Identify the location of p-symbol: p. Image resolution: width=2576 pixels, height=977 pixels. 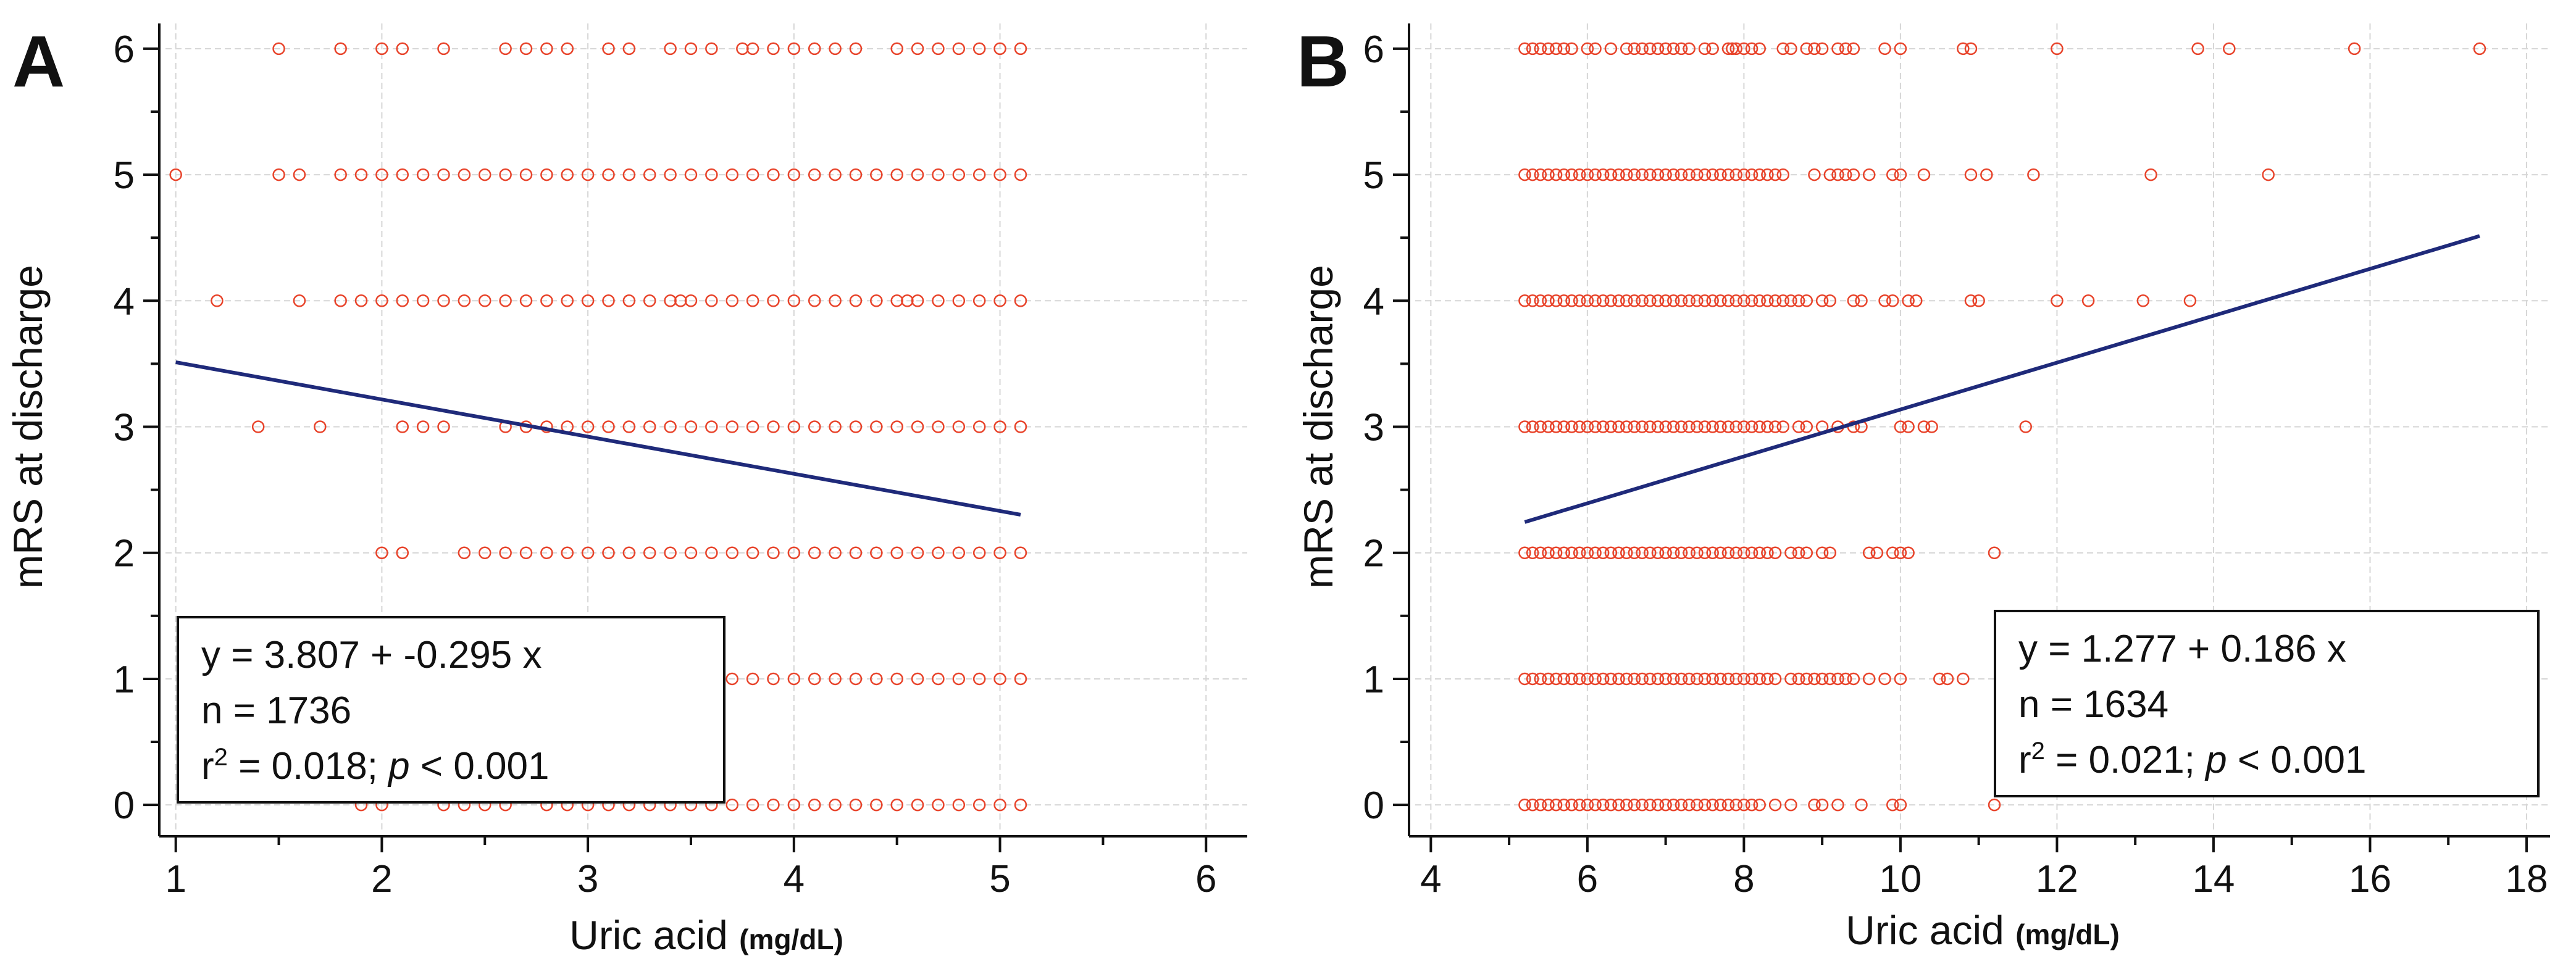
(398, 766).